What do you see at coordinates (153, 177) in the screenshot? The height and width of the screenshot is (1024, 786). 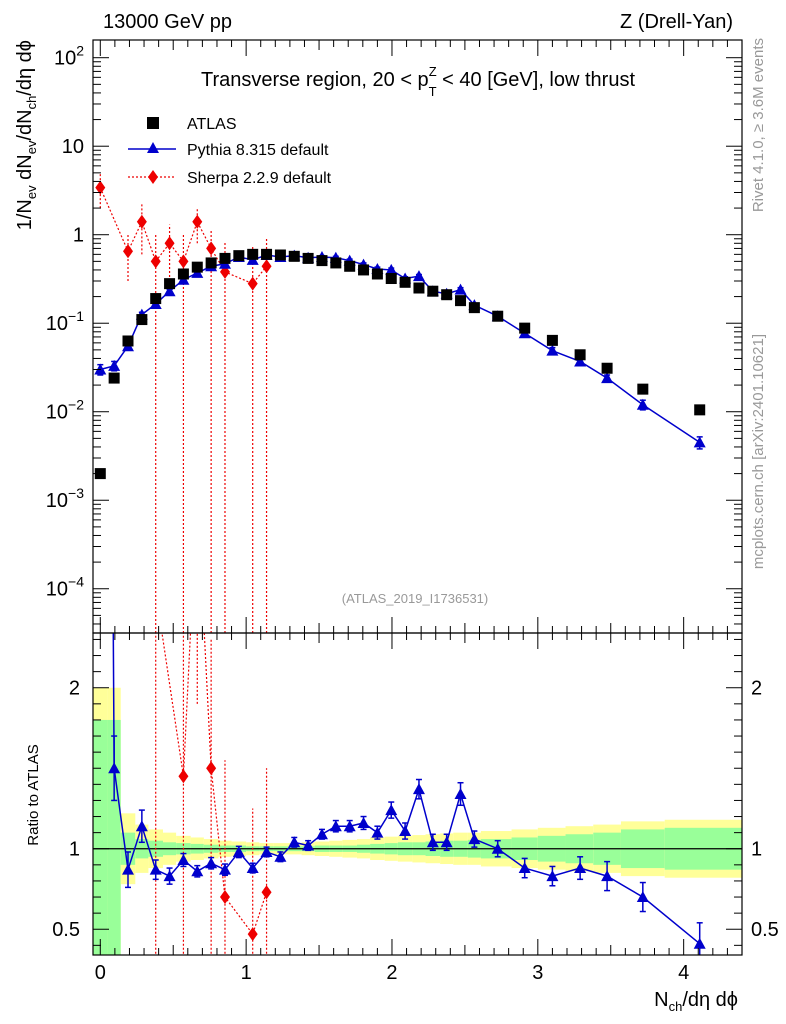 I see `legend-sherpa-marker` at bounding box center [153, 177].